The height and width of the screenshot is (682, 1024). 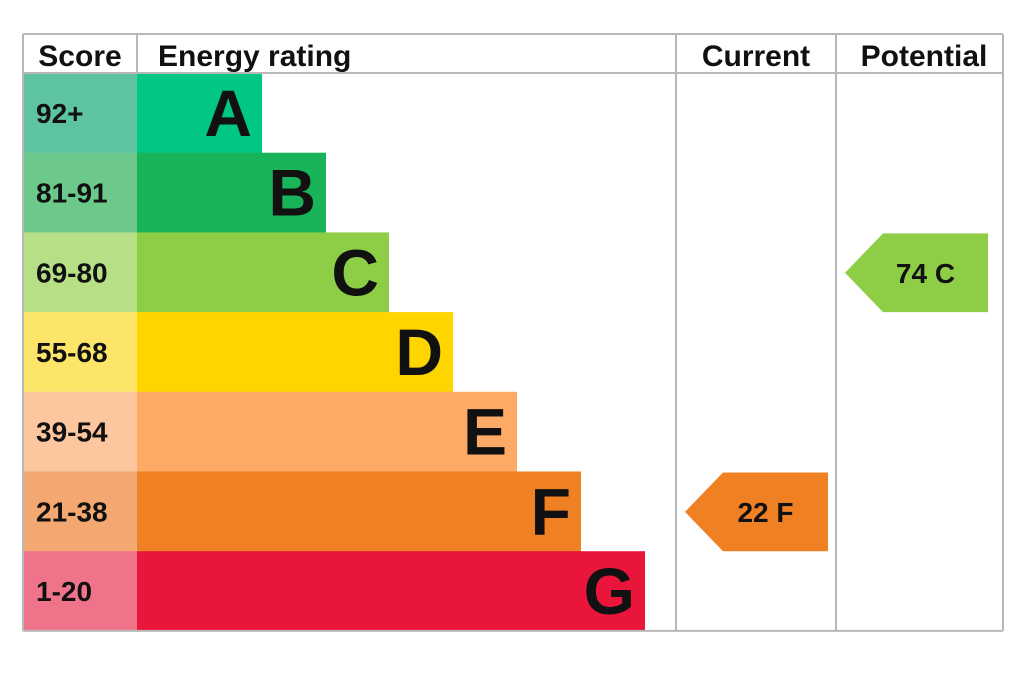 I want to click on rating-letter: D, so click(x=419, y=352).